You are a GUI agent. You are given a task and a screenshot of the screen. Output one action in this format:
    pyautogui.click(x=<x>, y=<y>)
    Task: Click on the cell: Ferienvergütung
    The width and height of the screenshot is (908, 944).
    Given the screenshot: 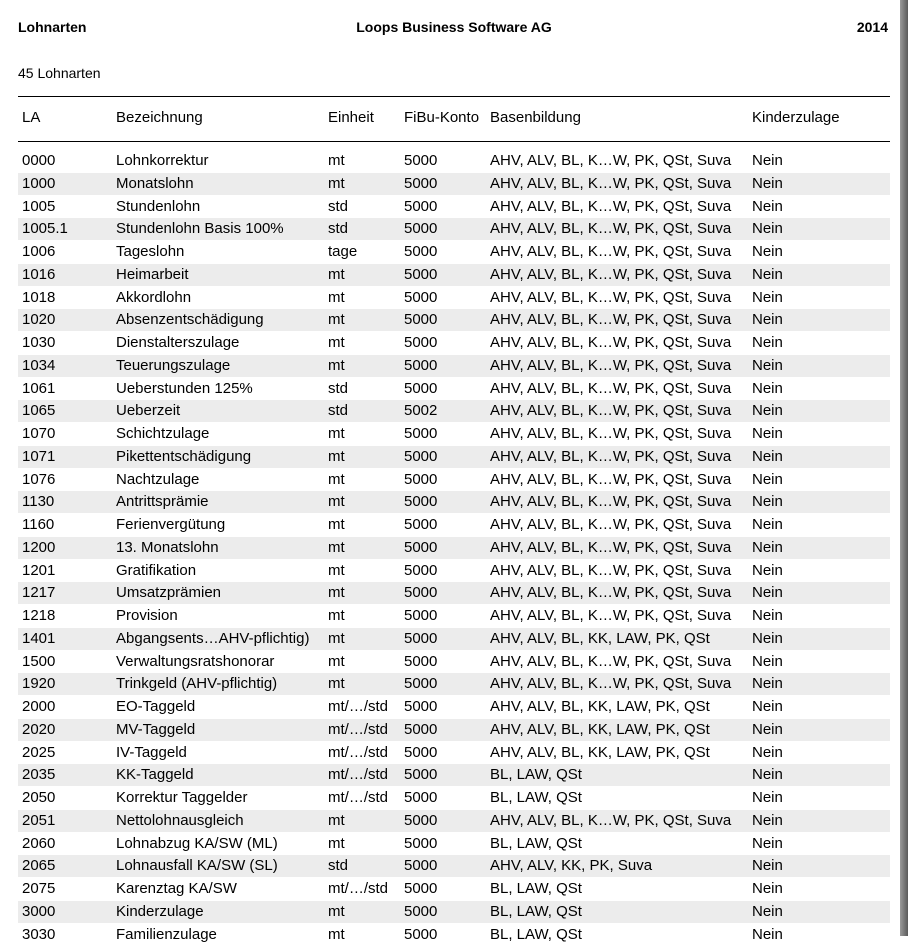 What is the action you would take?
    pyautogui.click(x=171, y=524)
    